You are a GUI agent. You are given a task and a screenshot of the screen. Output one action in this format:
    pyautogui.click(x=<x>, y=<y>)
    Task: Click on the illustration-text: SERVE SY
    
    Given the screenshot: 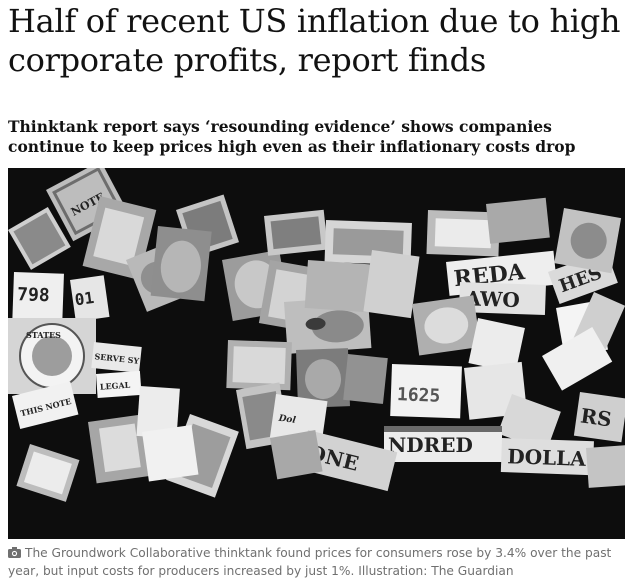 What is the action you would take?
    pyautogui.click(x=117, y=358)
    